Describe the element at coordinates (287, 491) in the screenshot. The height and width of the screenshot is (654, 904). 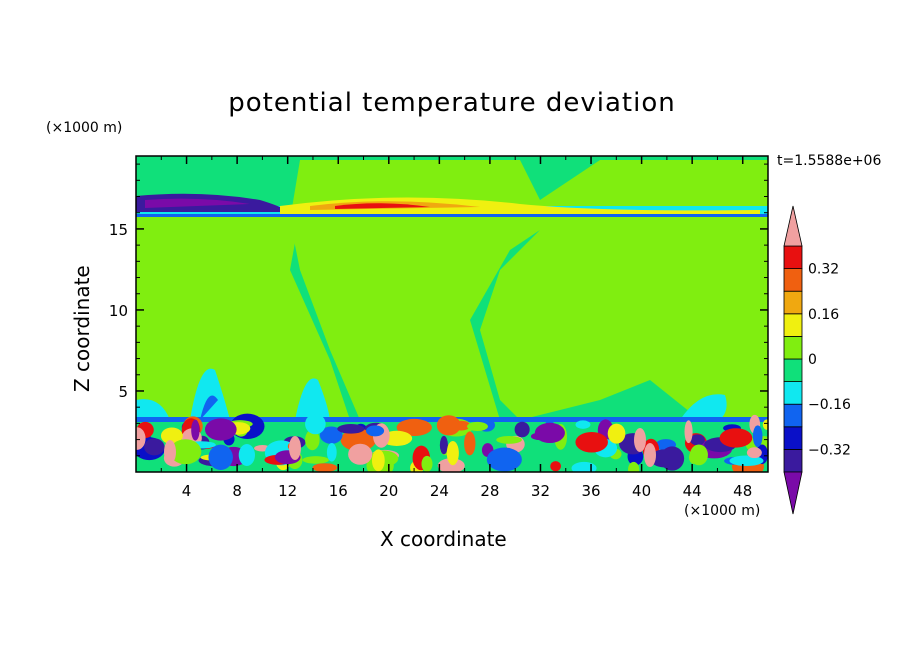
I see `x-tick-label: 12` at that location.